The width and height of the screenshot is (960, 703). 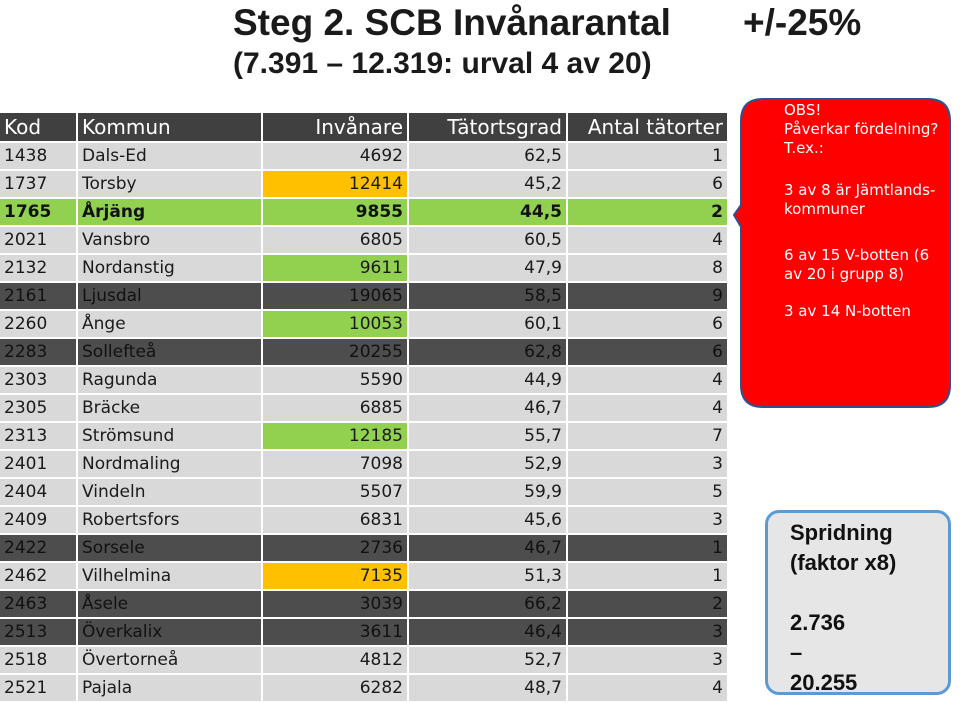 I want to click on cell-kommun: Vansbro, so click(x=170, y=240).